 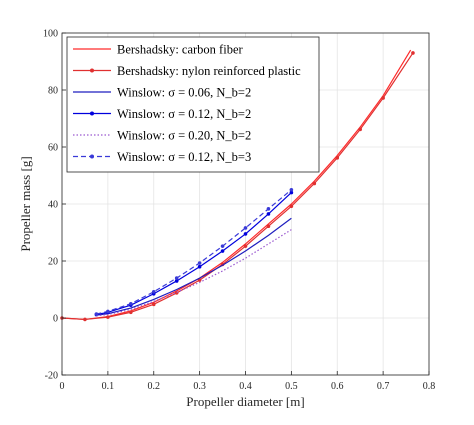 I want to click on x-tick-label: 0.8, so click(x=429, y=386).